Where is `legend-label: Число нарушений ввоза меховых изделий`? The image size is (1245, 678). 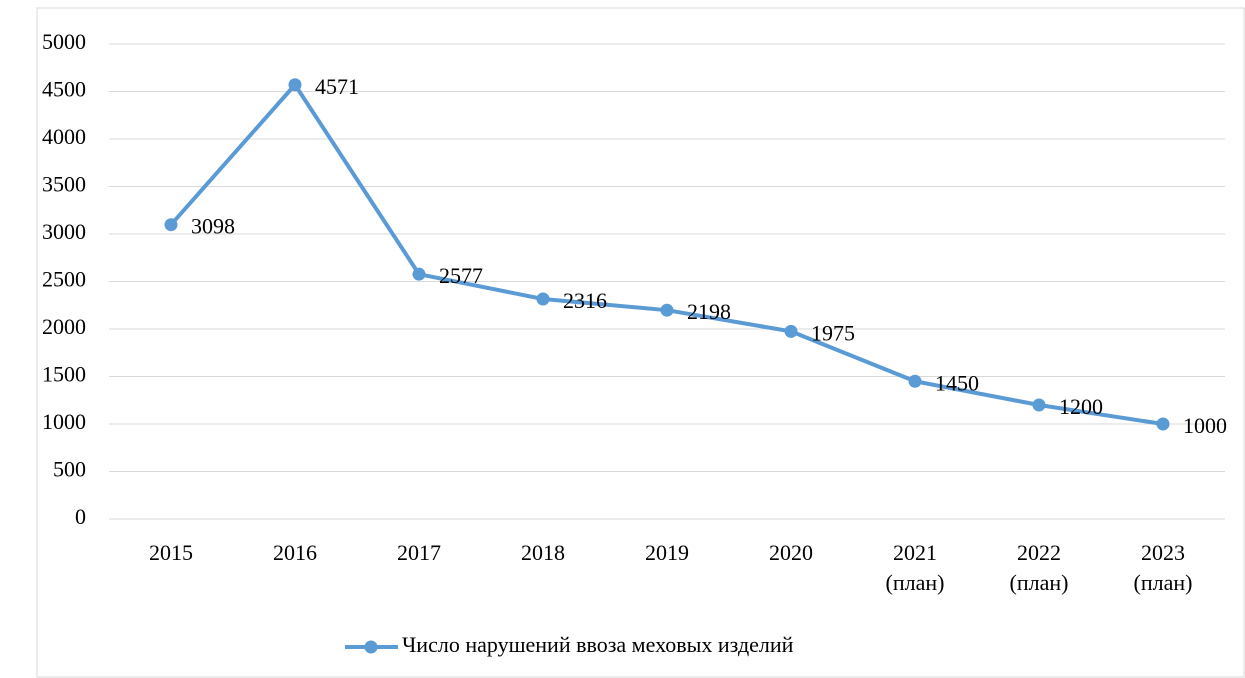 legend-label: Число нарушений ввоза меховых изделий is located at coordinates (598, 644).